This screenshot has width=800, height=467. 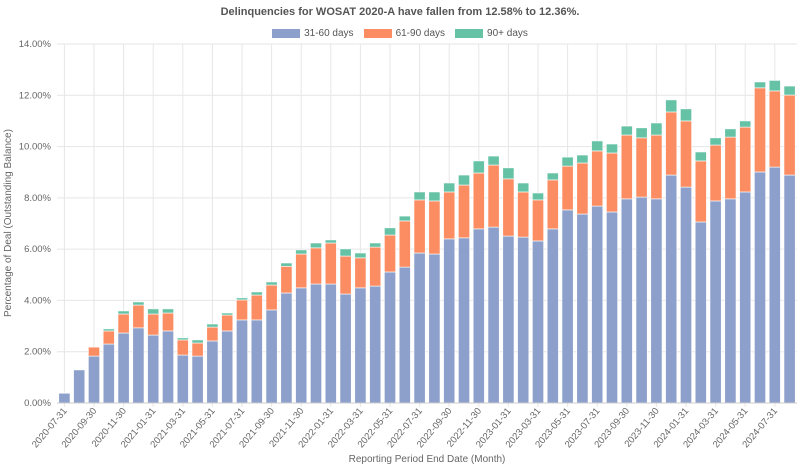 I want to click on legend-item-90-plus: 90+ days, so click(x=491, y=33).